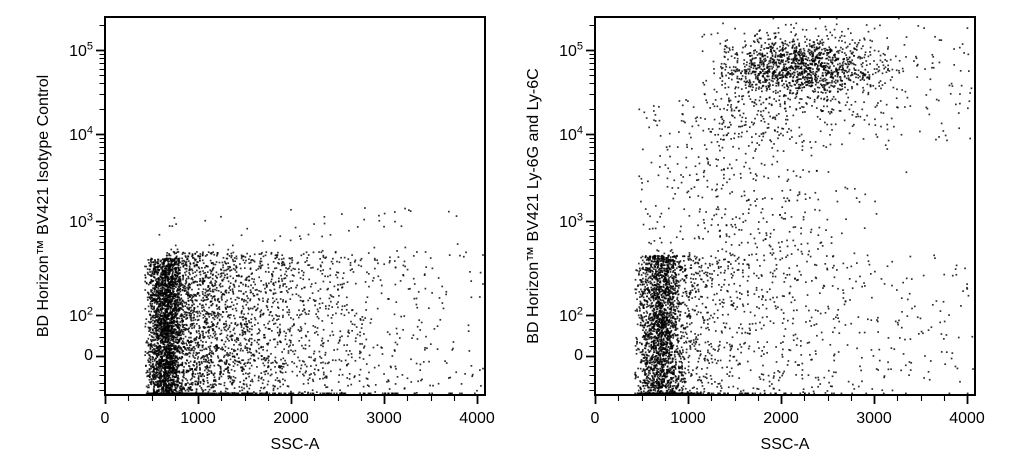  What do you see at coordinates (785, 444) in the screenshot?
I see `x-axis-label-right: SSC-A` at bounding box center [785, 444].